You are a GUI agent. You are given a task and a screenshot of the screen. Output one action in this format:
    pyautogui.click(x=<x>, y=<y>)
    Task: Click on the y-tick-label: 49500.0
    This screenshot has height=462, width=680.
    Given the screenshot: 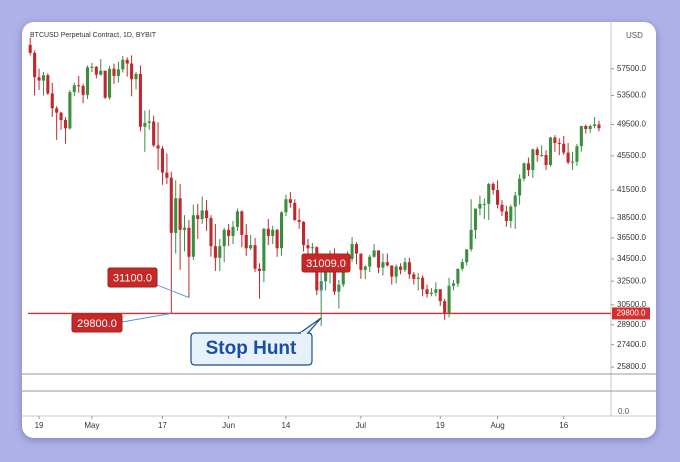 What is the action you would take?
    pyautogui.click(x=631, y=124)
    